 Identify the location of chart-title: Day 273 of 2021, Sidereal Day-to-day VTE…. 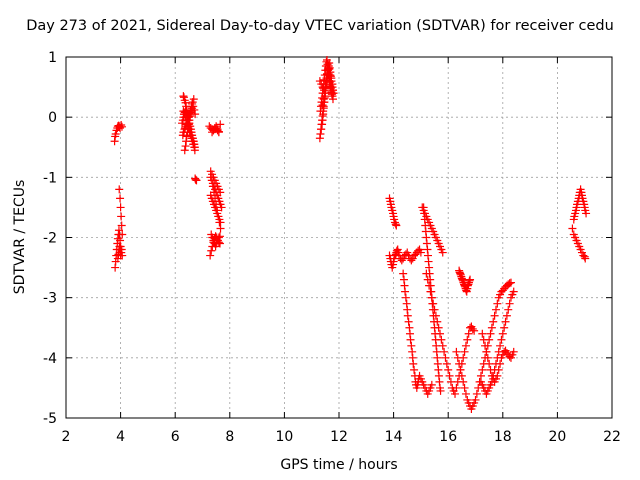
(320, 26).